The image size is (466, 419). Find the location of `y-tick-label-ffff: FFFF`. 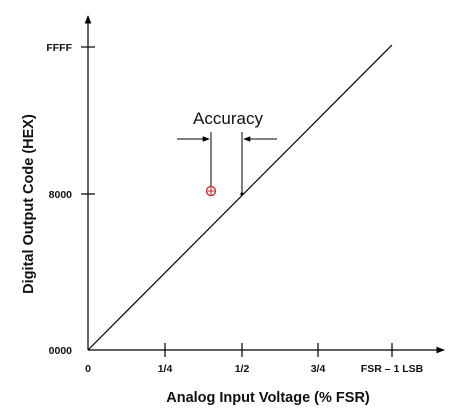

y-tick-label-ffff: FFFF is located at coordinates (59, 48).